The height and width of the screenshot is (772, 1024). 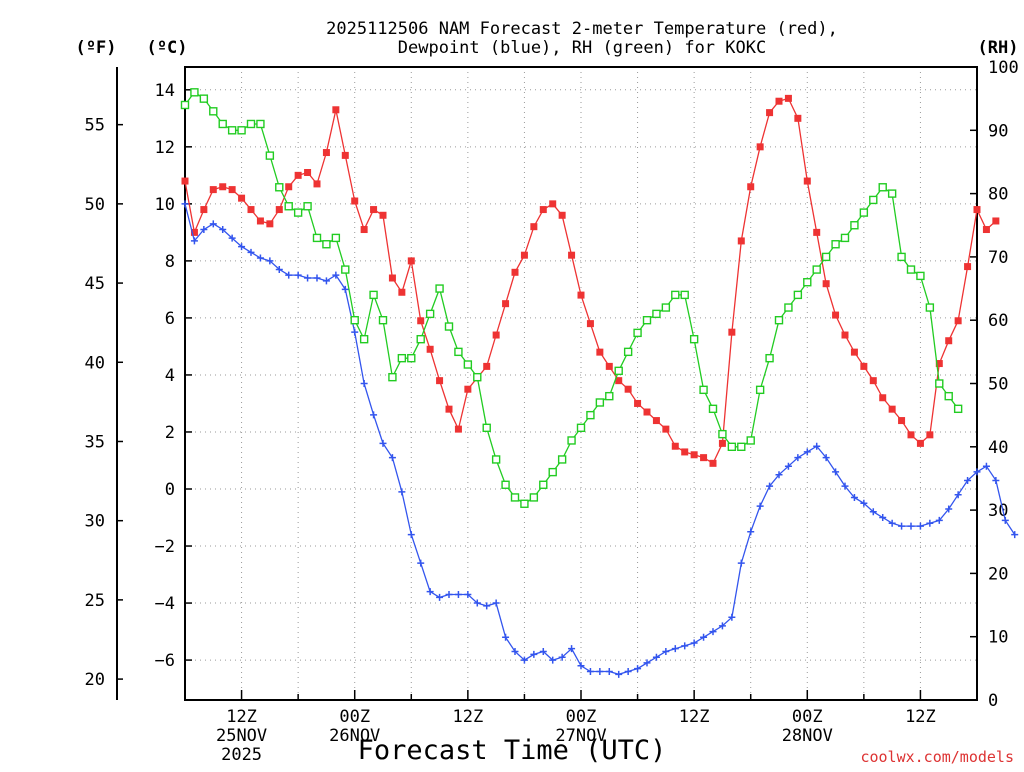 What do you see at coordinates (165, 91) in the screenshot?
I see `celsius-tick-label: 14` at bounding box center [165, 91].